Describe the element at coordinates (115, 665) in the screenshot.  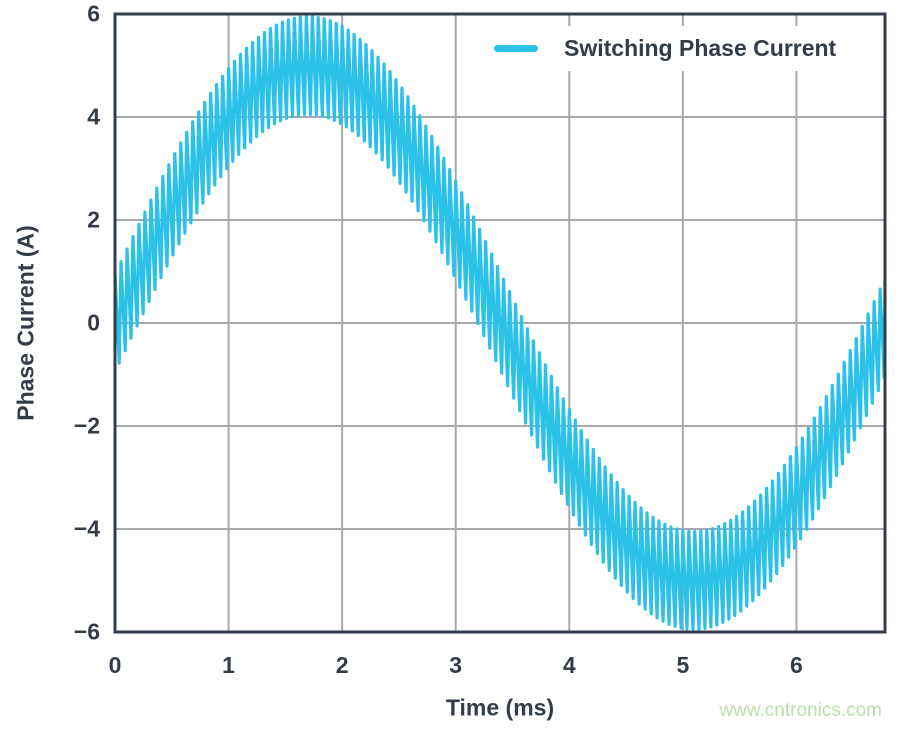
I see `x-tick-label: 0` at that location.